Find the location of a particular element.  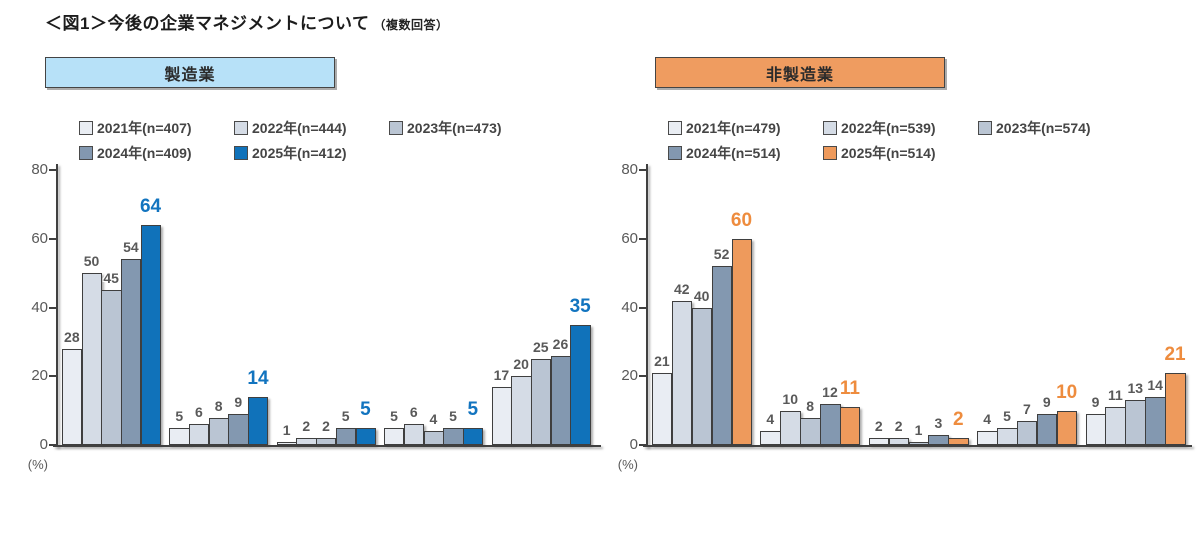

legend-item: 2021年(n=479) is located at coordinates (745, 128).